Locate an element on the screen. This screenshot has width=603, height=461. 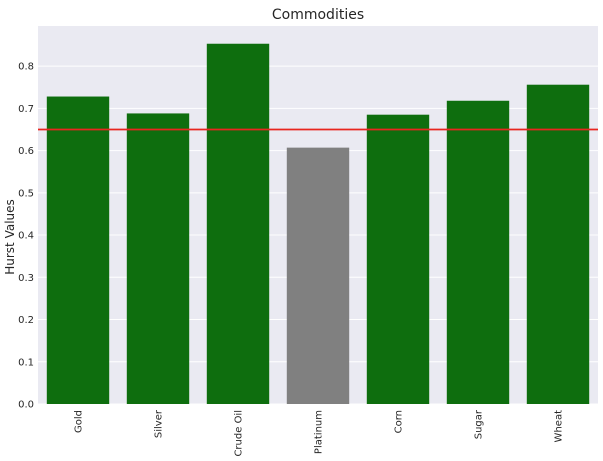
x-tick-label: Crude Oil is located at coordinates (239, 433).